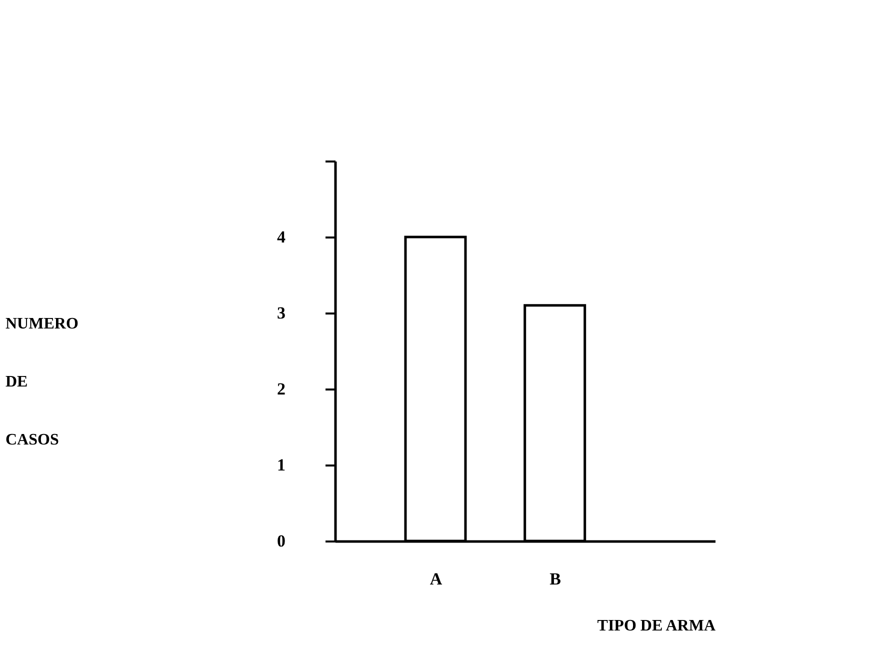  Describe the element at coordinates (281, 389) in the screenshot. I see `y-tick-label: 2` at that location.